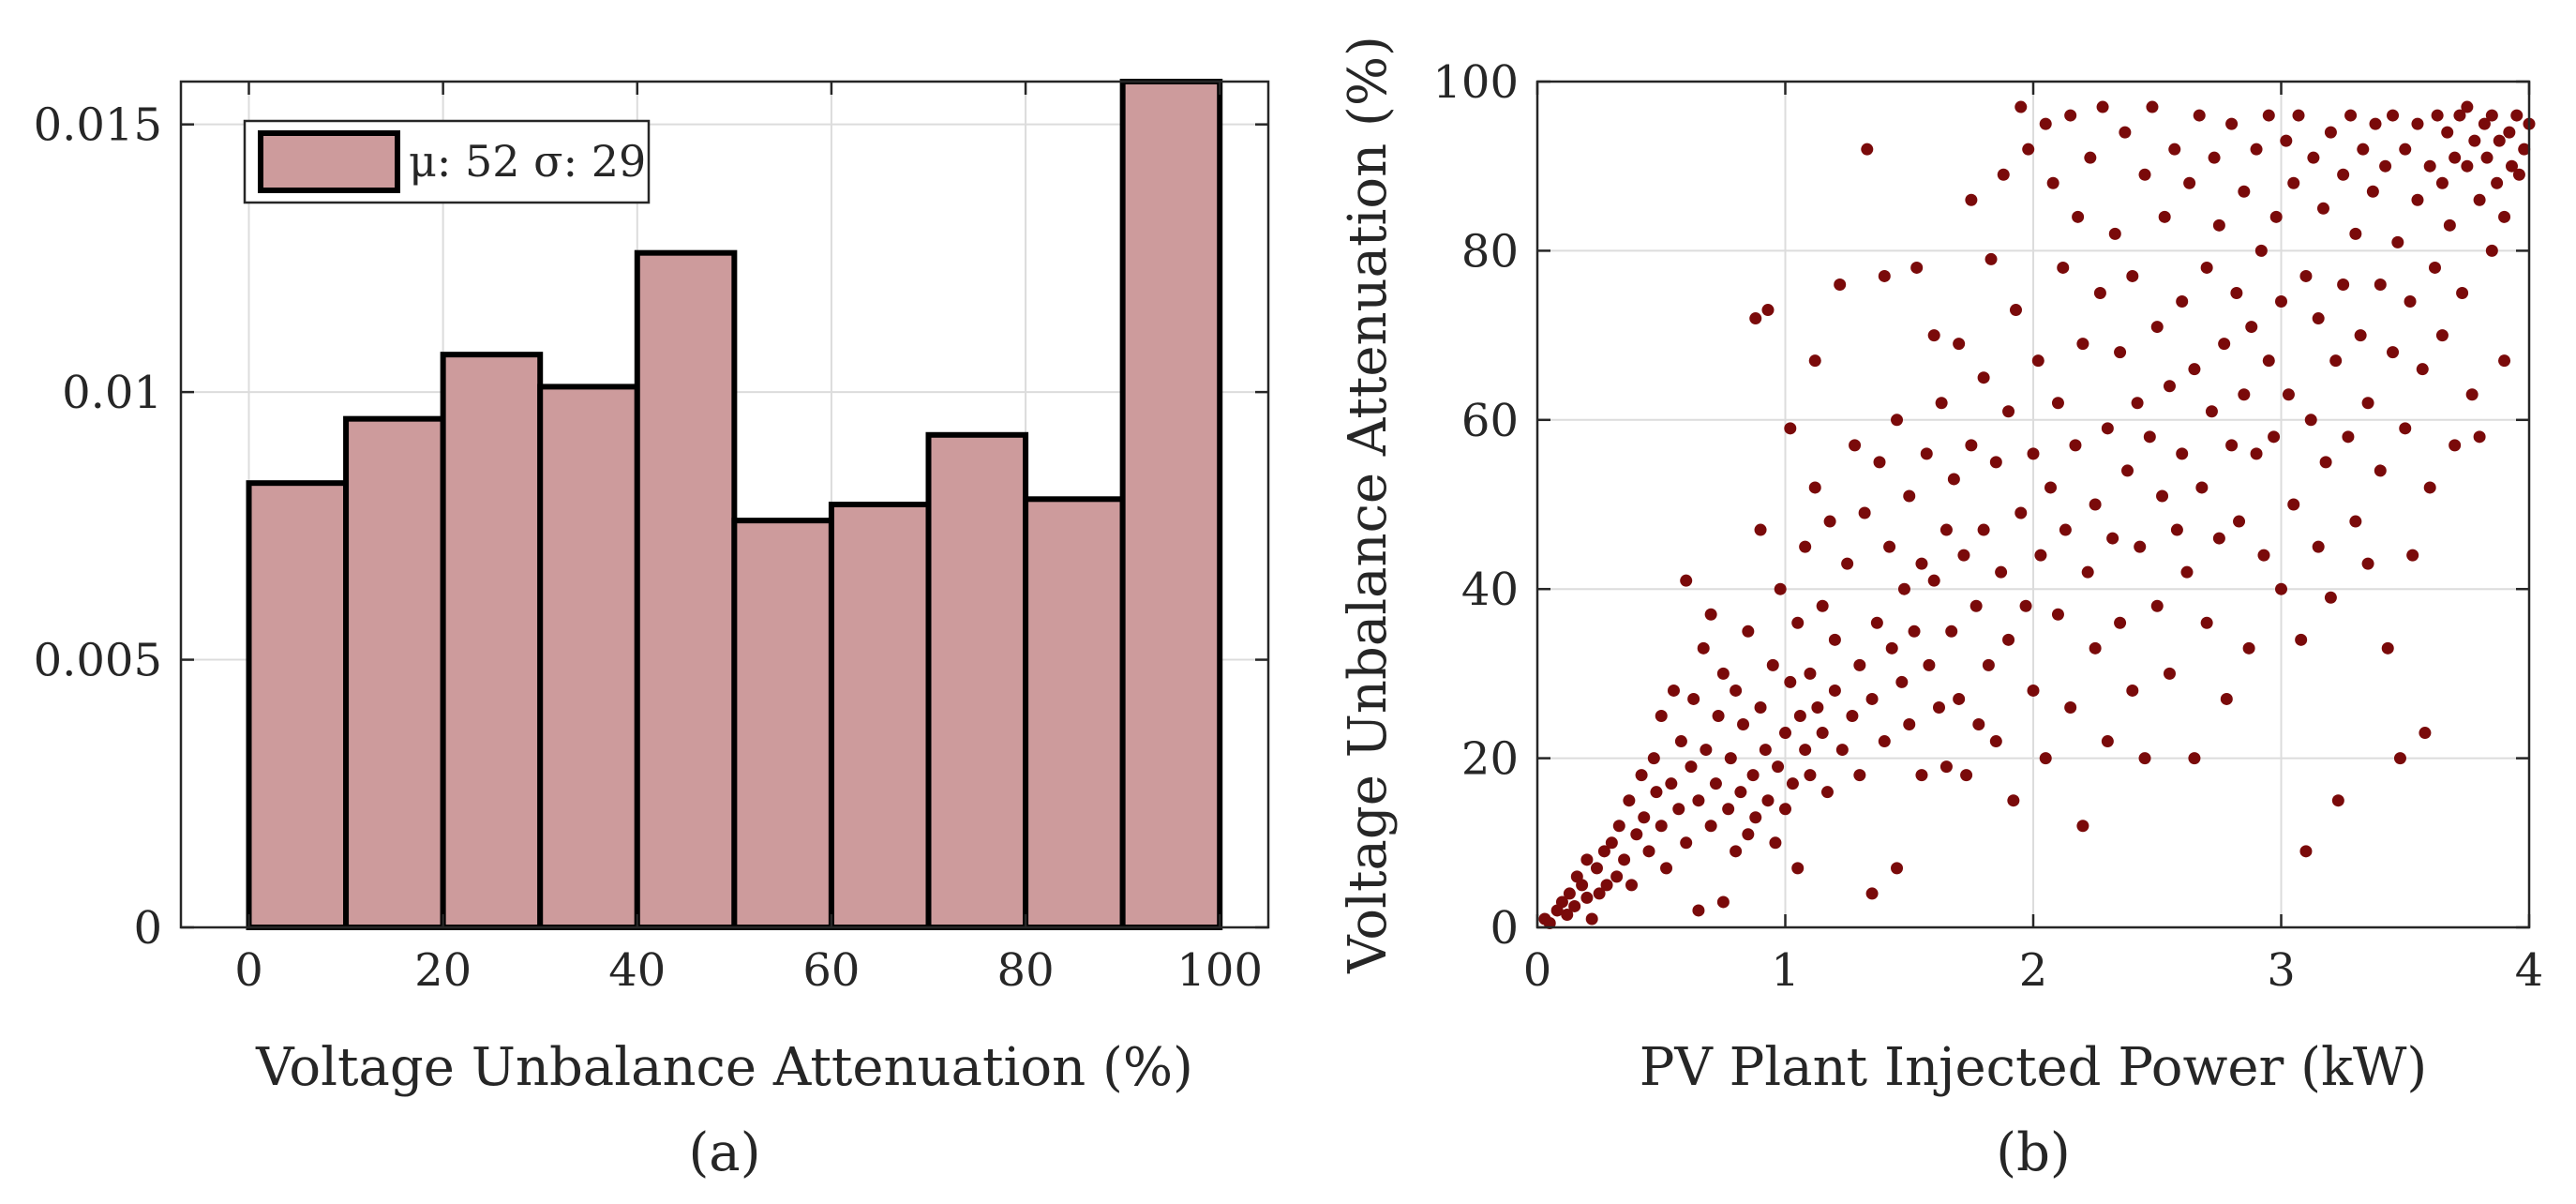  I want to click on y-tick-label: 80, so click(1490, 251).